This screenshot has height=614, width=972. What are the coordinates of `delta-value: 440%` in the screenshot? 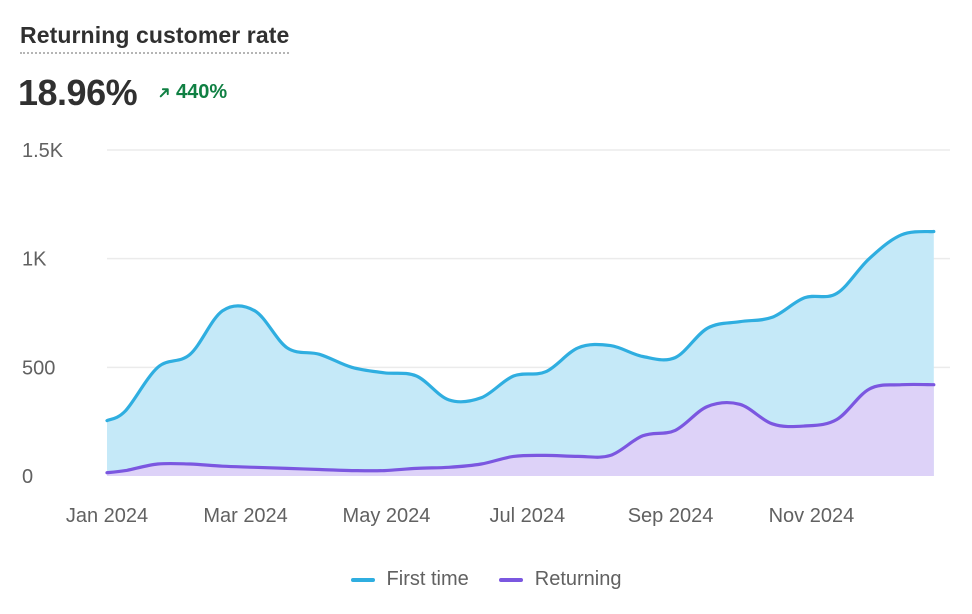 It's located at (202, 92).